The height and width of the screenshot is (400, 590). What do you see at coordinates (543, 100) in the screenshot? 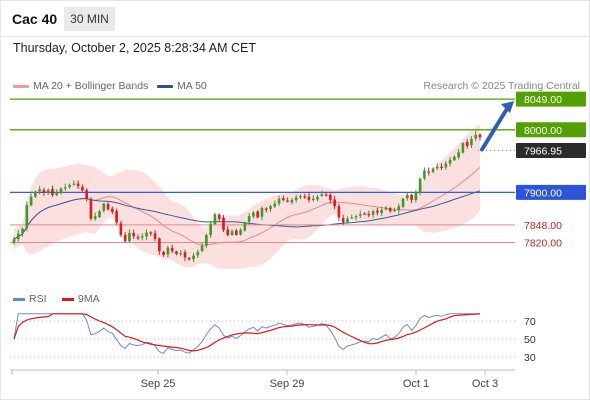
I see `level-label-0: 8049.00` at bounding box center [543, 100].